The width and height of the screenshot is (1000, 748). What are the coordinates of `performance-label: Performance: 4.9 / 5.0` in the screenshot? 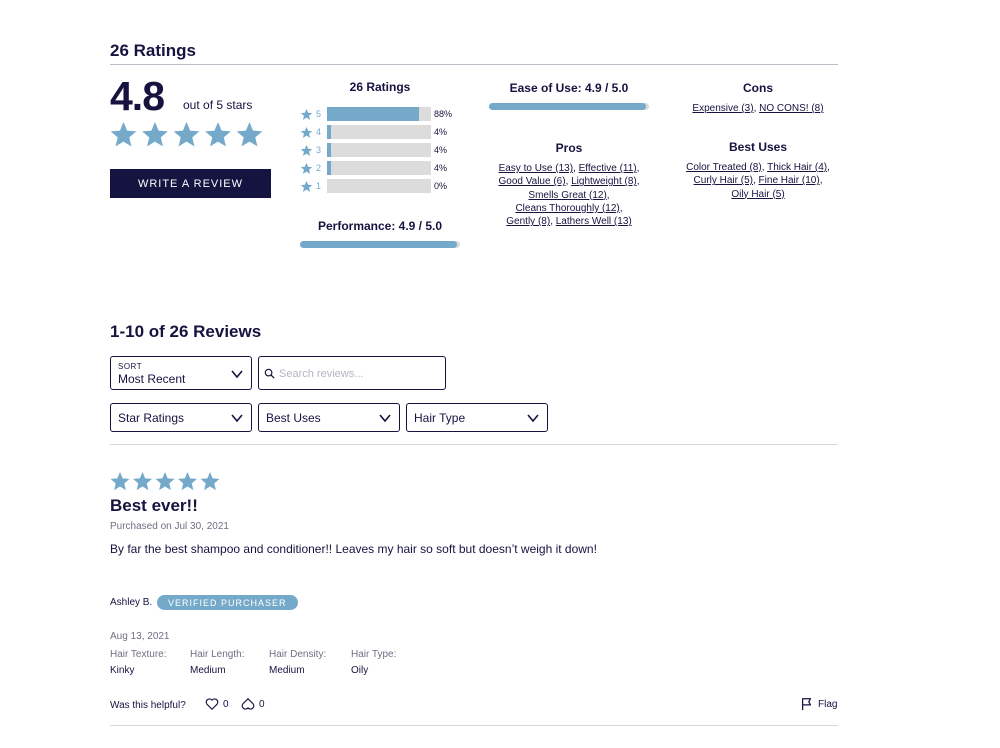 It's located at (380, 226).